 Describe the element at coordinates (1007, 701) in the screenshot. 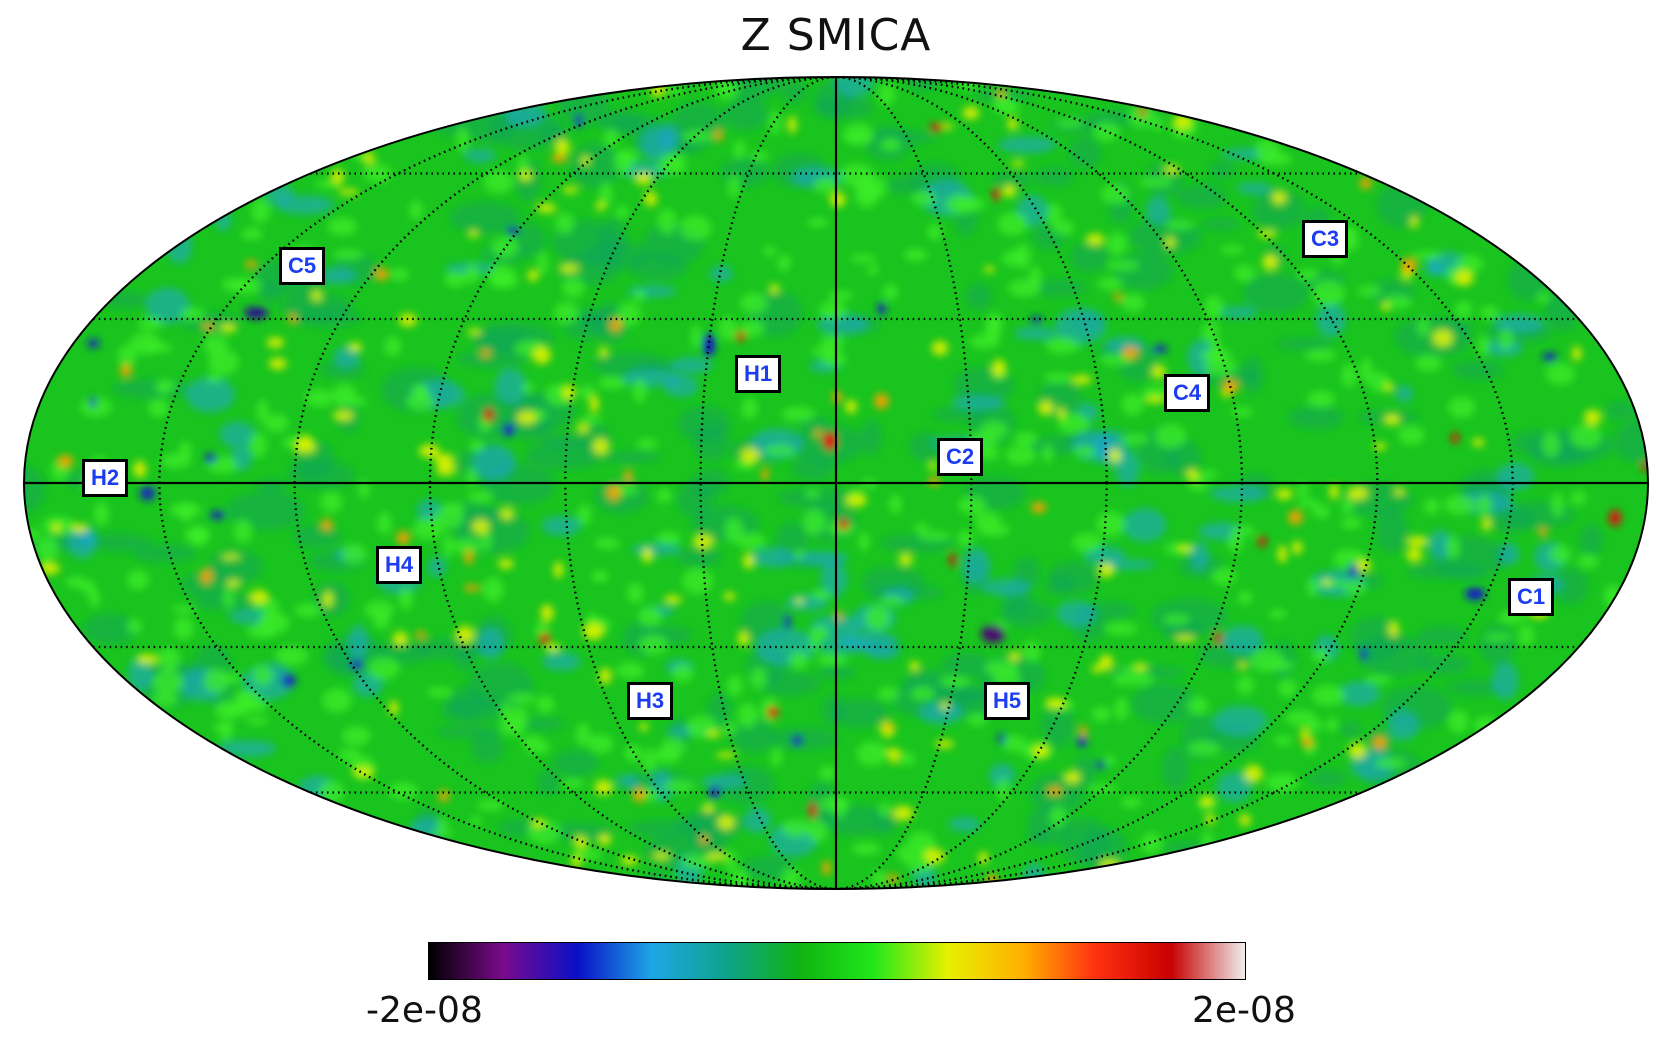

I see `region-label-h5: H5` at that location.